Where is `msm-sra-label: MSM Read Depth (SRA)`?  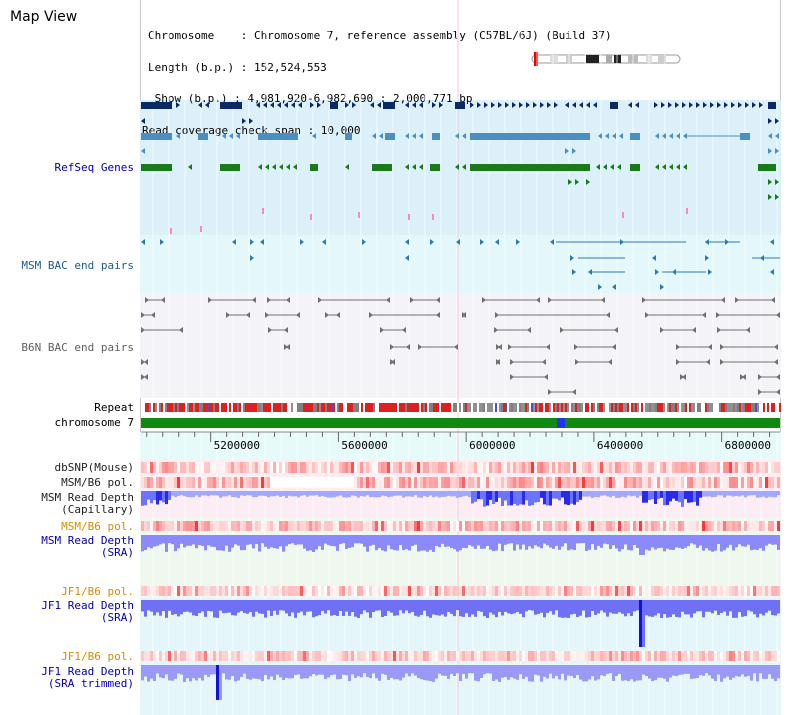 msm-sra-label: MSM Read Depth (SRA) is located at coordinates (67, 547).